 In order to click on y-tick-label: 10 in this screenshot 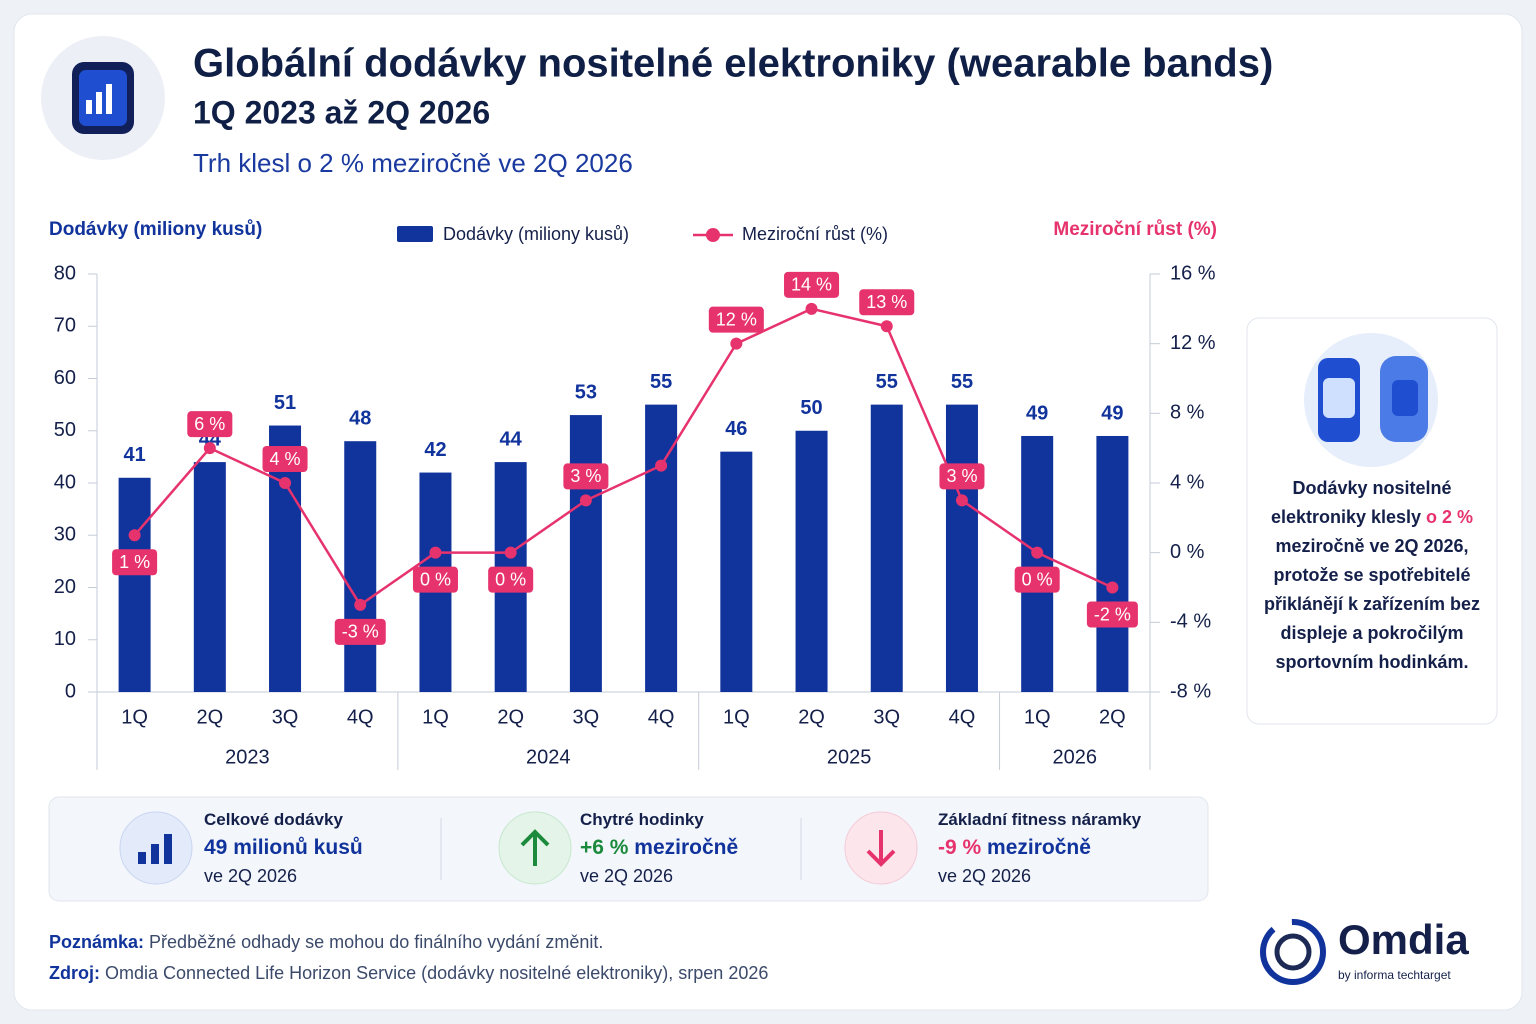, I will do `click(65, 639)`.